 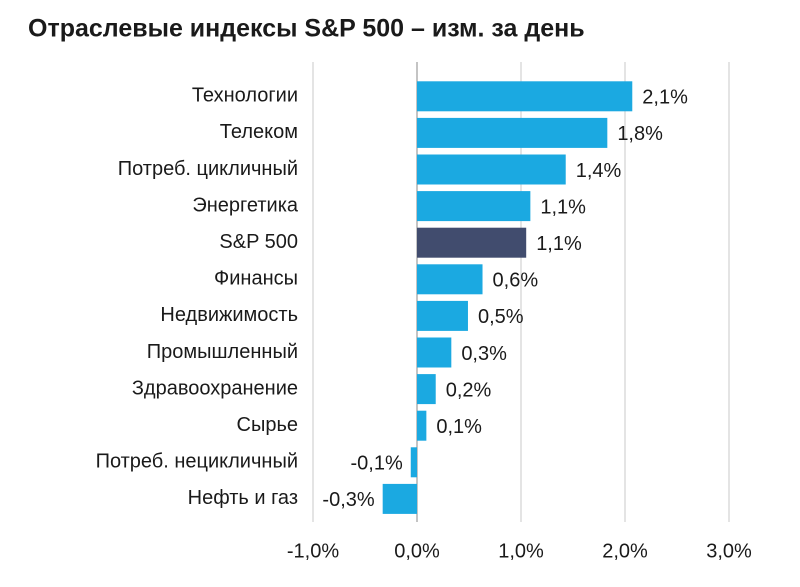 I want to click on value-label: 0,1%, so click(x=459, y=427).